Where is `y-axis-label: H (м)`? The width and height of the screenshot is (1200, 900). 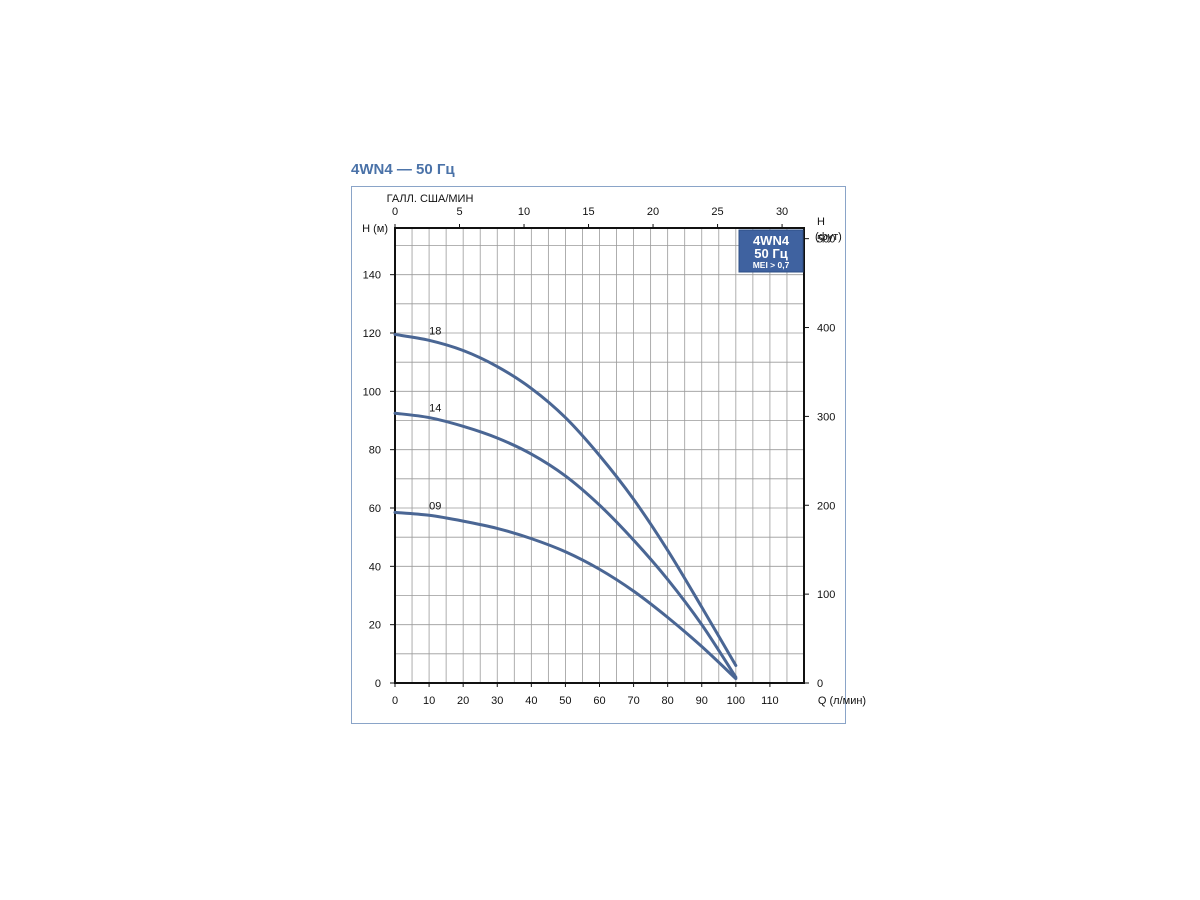 y-axis-label: H (м) is located at coordinates (375, 229).